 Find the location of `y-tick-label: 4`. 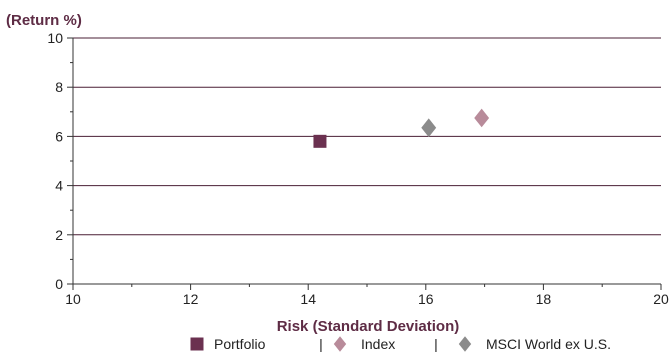

y-tick-label: 4 is located at coordinates (59, 186).